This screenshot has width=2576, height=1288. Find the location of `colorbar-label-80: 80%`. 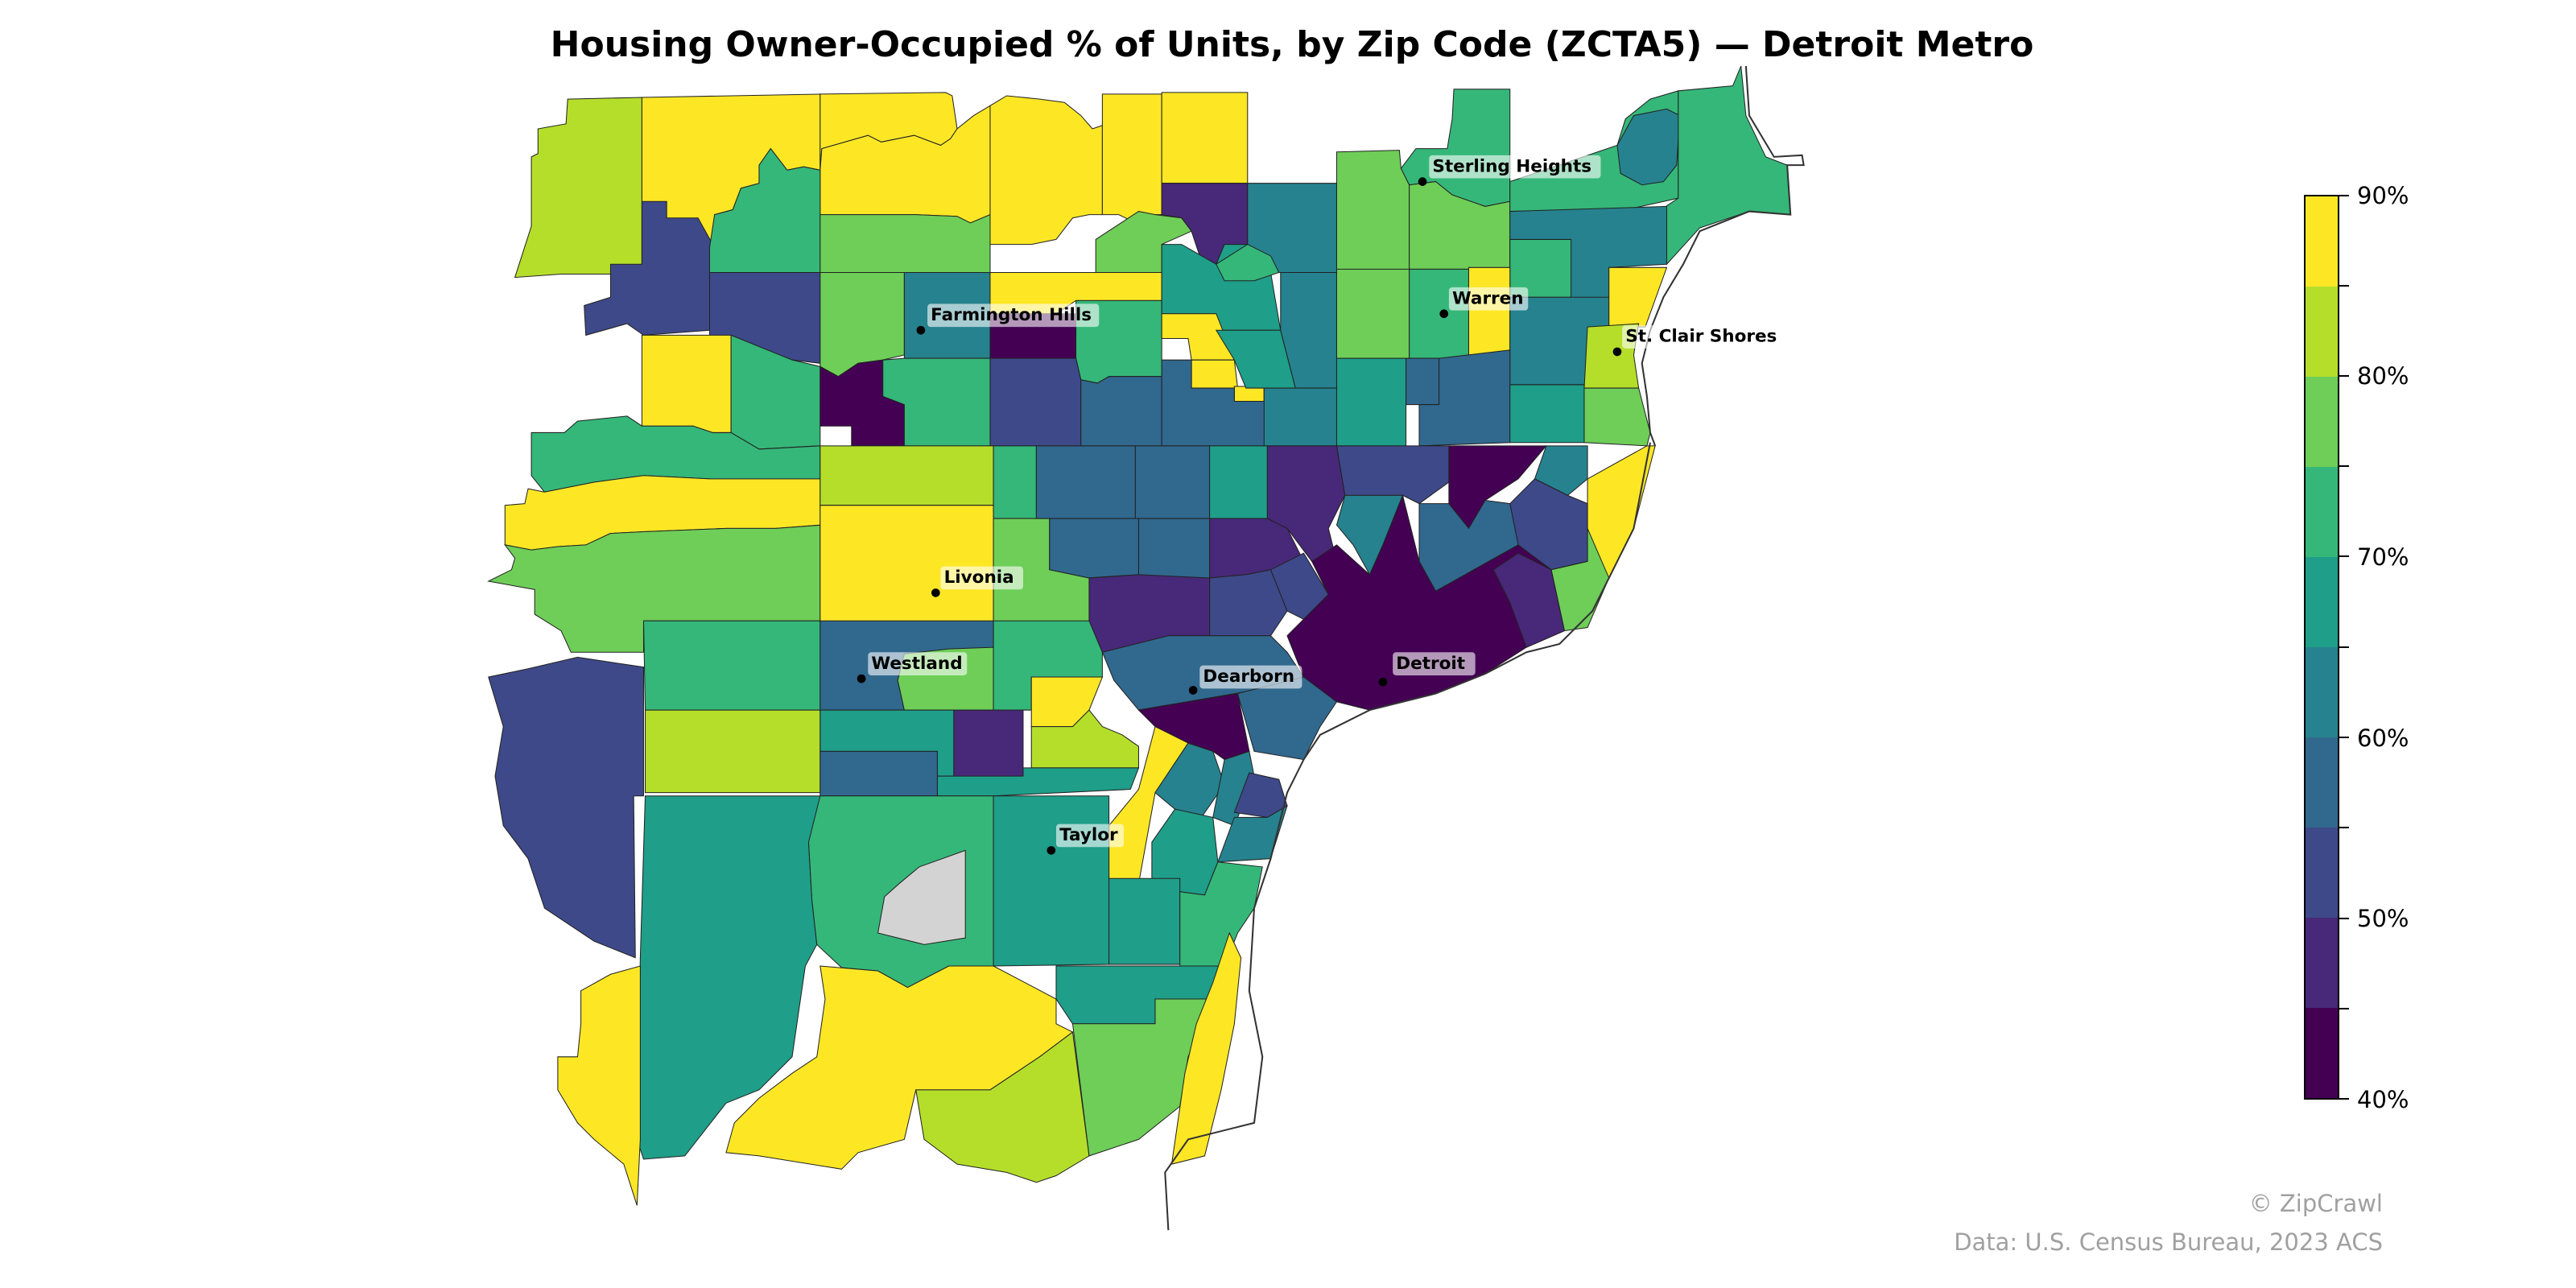

colorbar-label-80: 80% is located at coordinates (2383, 376).